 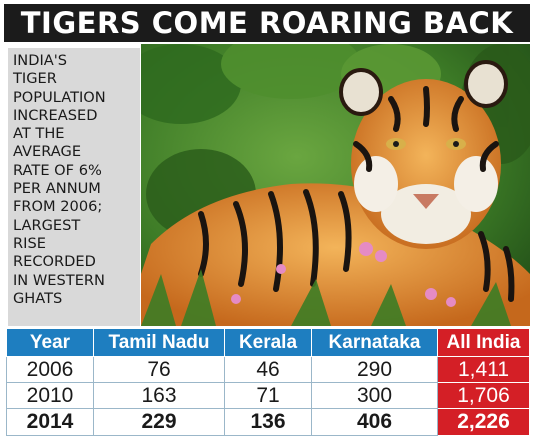 What do you see at coordinates (47, 152) in the screenshot?
I see `blurb-line: AVERAGE` at bounding box center [47, 152].